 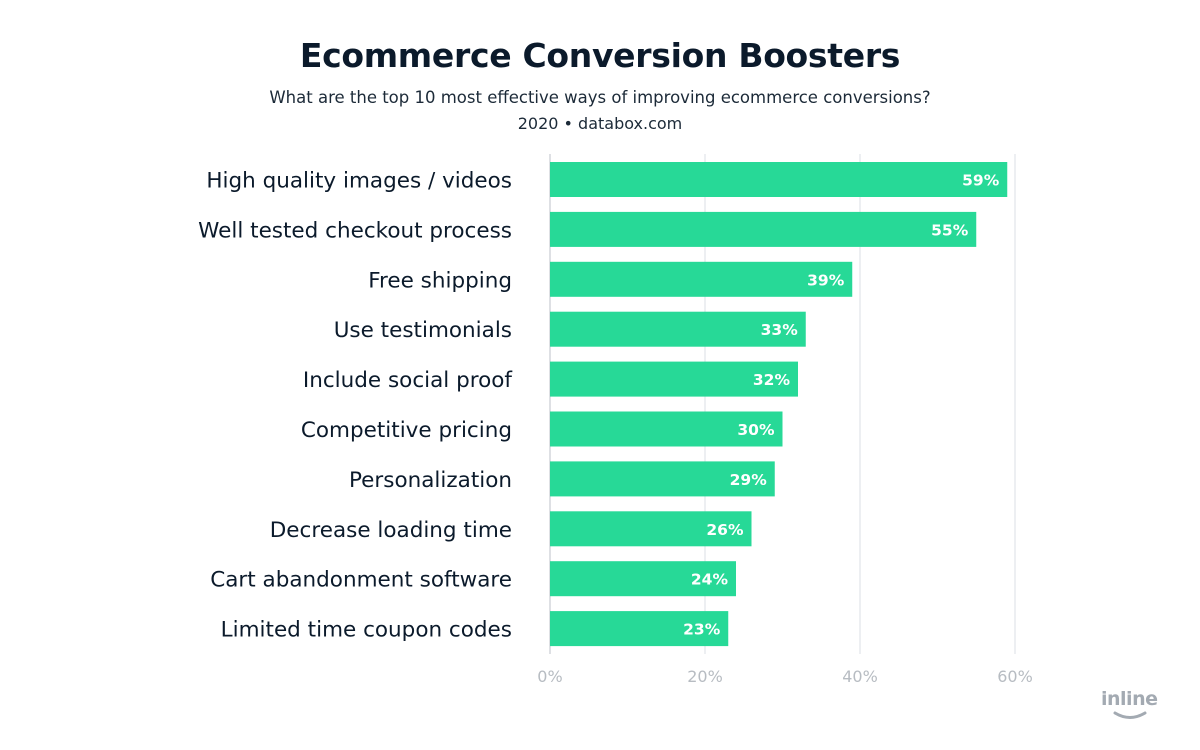 What do you see at coordinates (600, 123) in the screenshot?
I see `chart-source: 2020 • databox.com` at bounding box center [600, 123].